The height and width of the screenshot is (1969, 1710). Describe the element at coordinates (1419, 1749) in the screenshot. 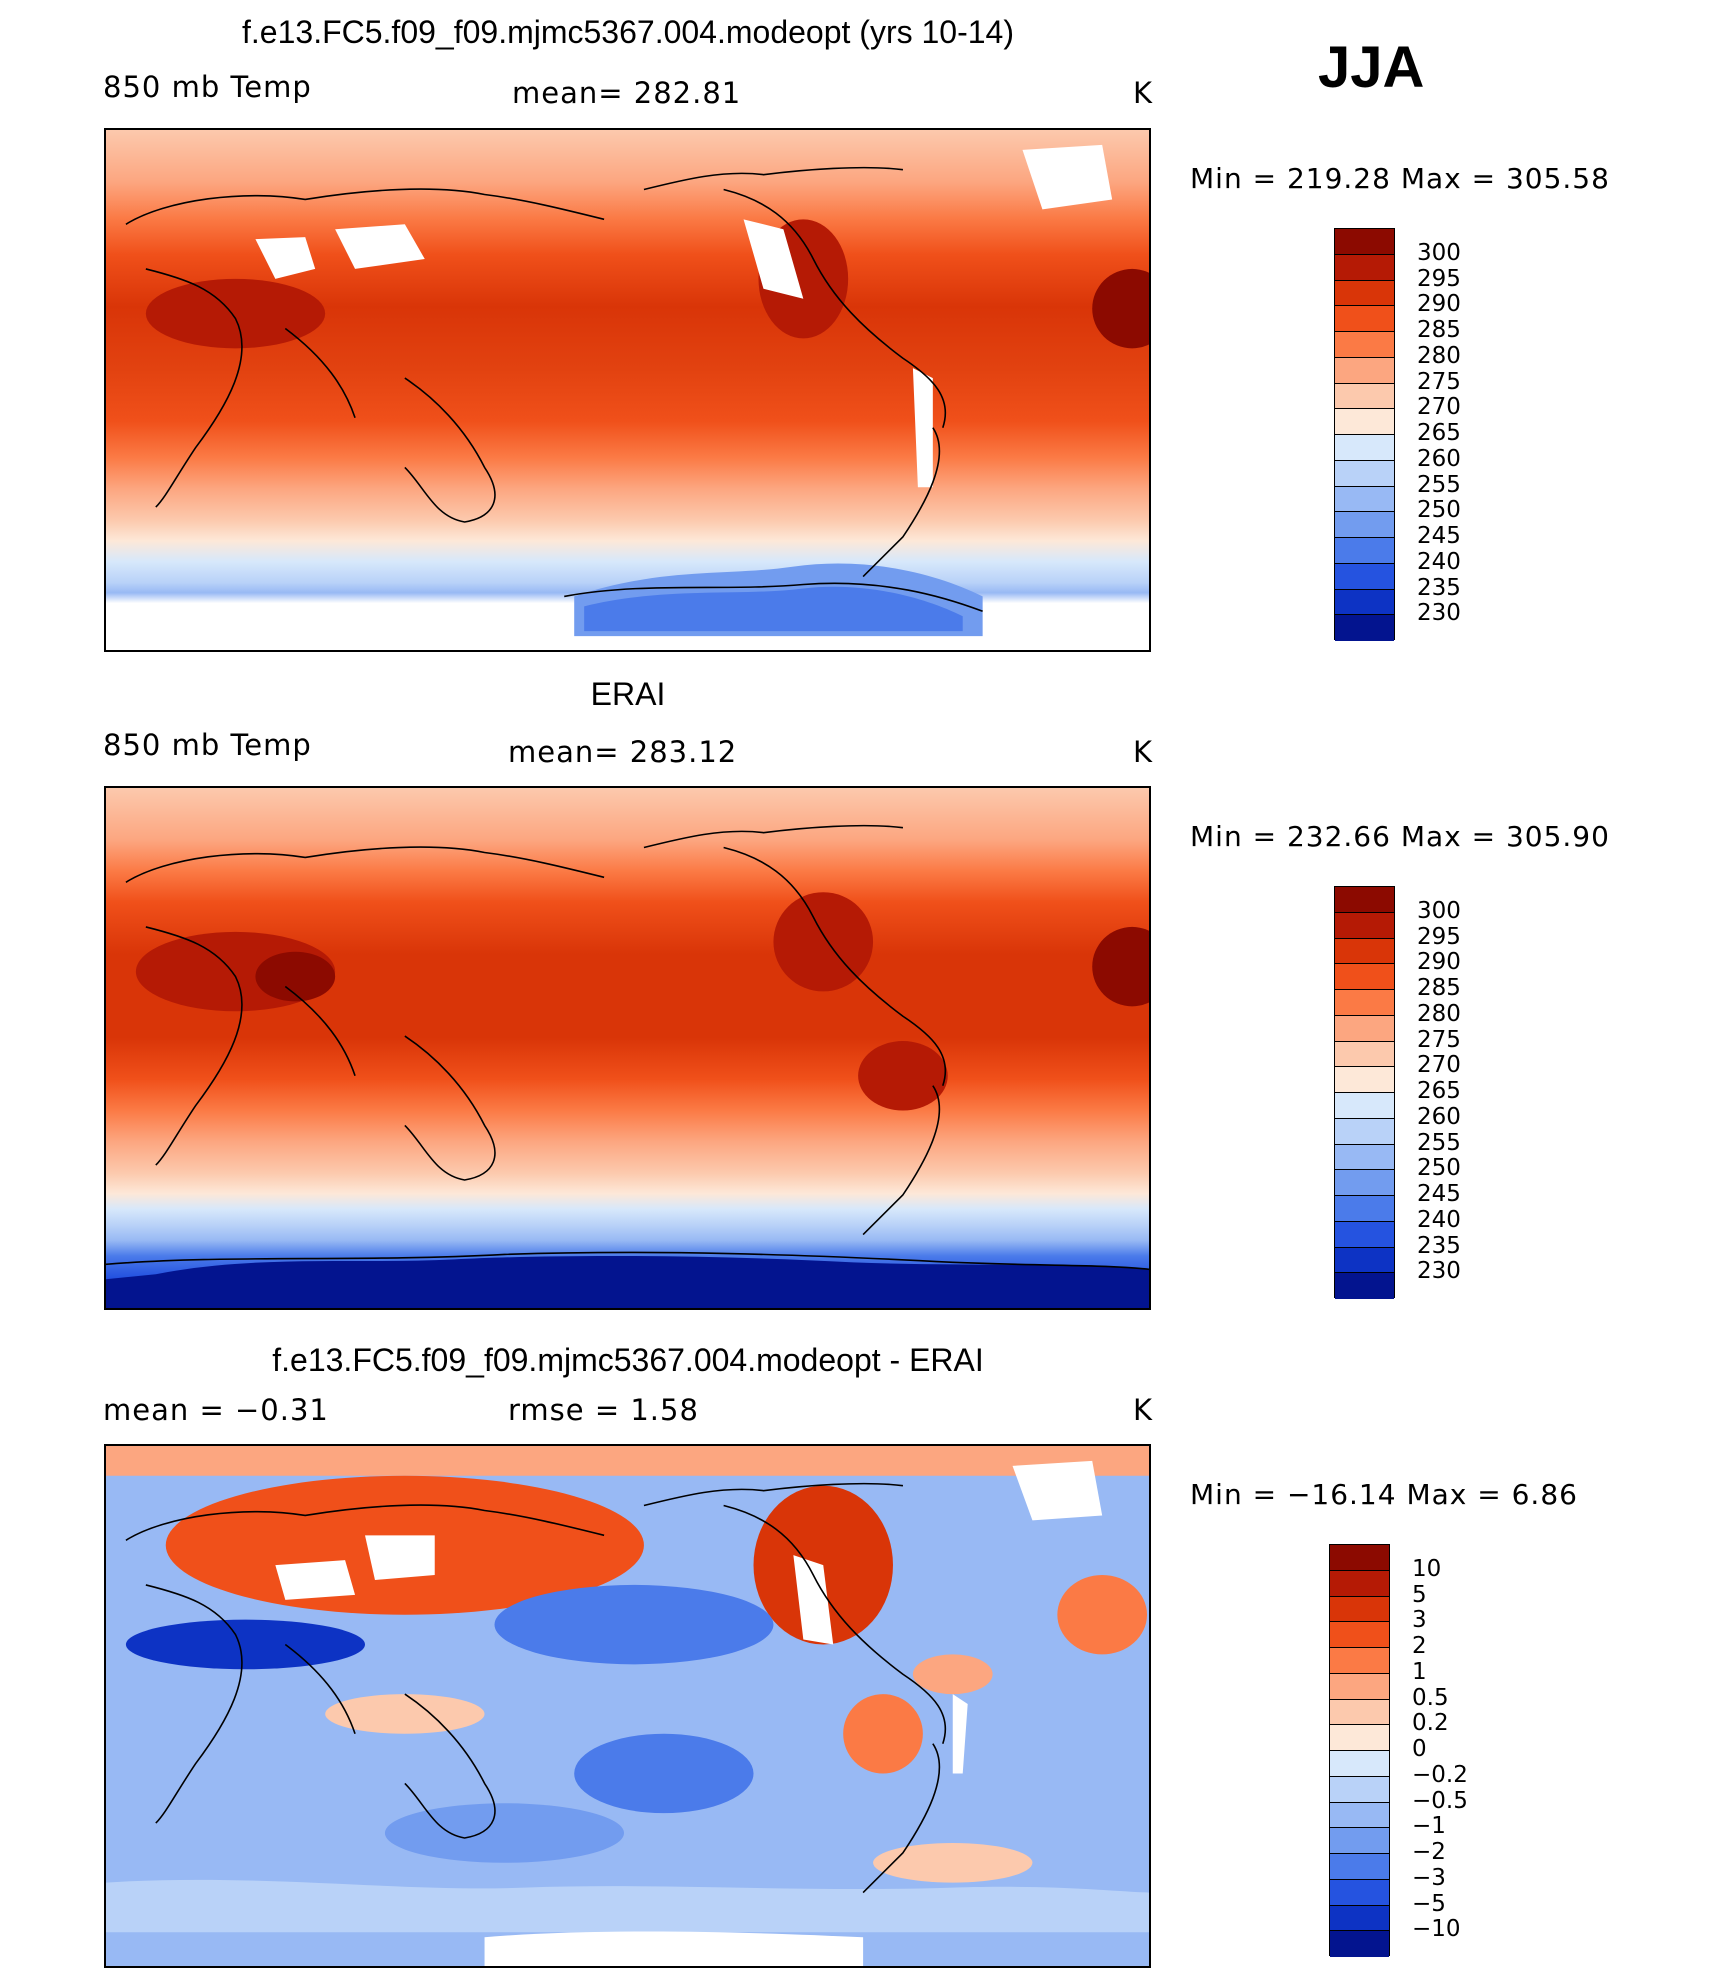

I see `colorbar-tick-label: 0` at that location.